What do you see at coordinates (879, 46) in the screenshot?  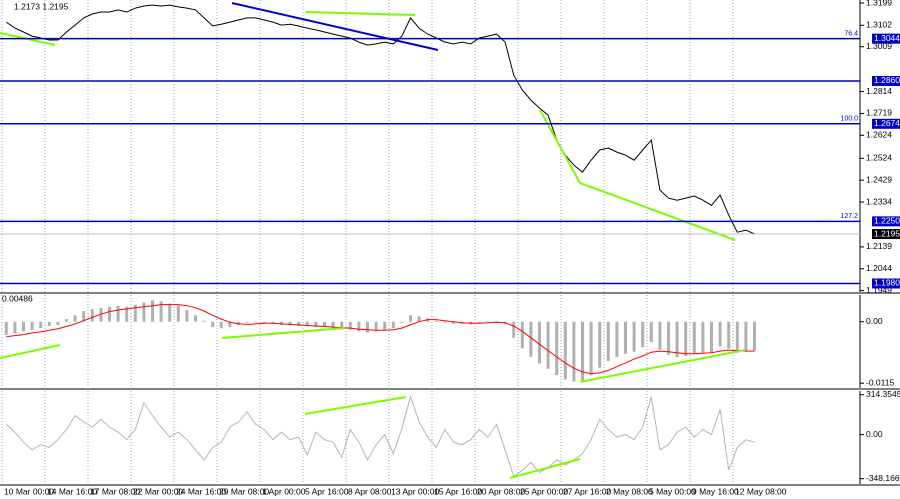 I see `y-tick-label: 1.3009` at bounding box center [879, 46].